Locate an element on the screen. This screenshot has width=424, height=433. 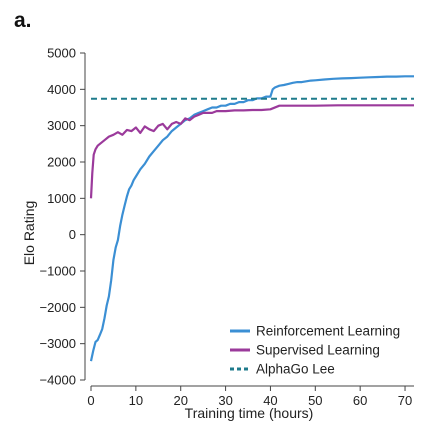
panel-label: a. is located at coordinates (23, 20).